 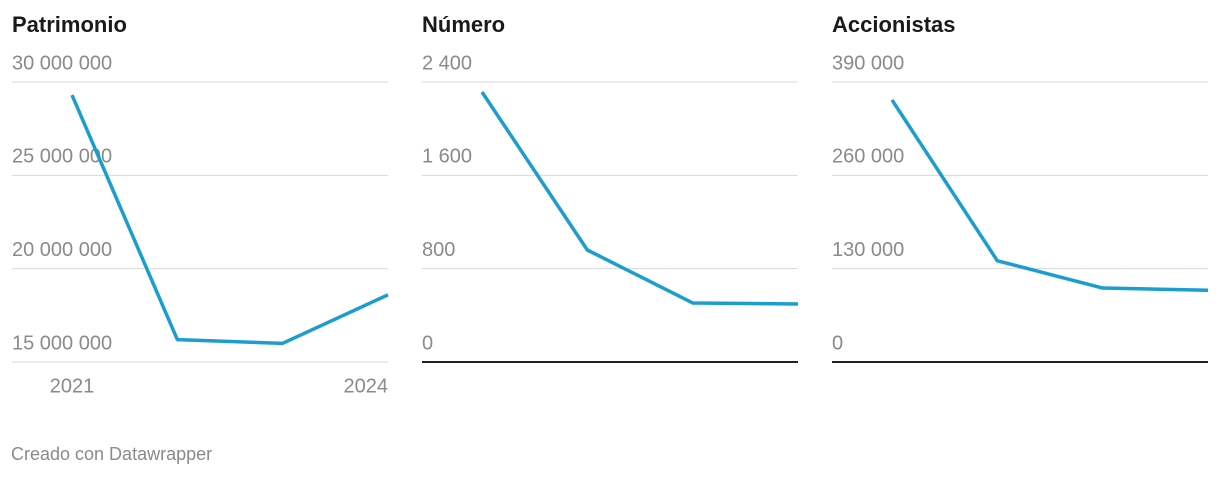 I want to click on y-tick-label: 130 000, so click(x=868, y=250).